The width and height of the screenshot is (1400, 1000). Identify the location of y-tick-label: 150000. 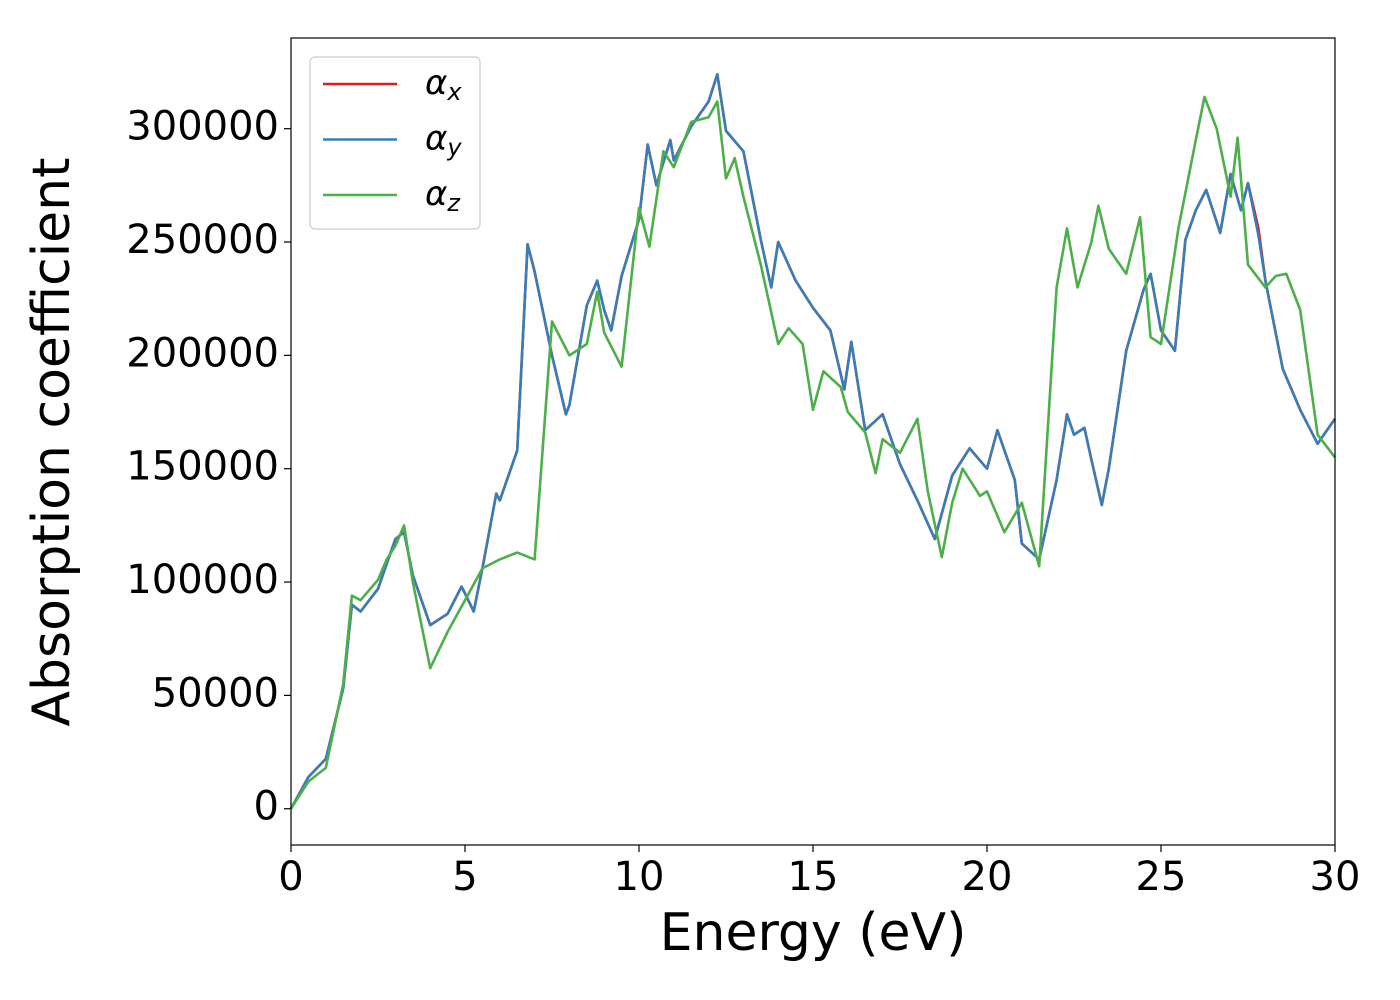
(202, 467).